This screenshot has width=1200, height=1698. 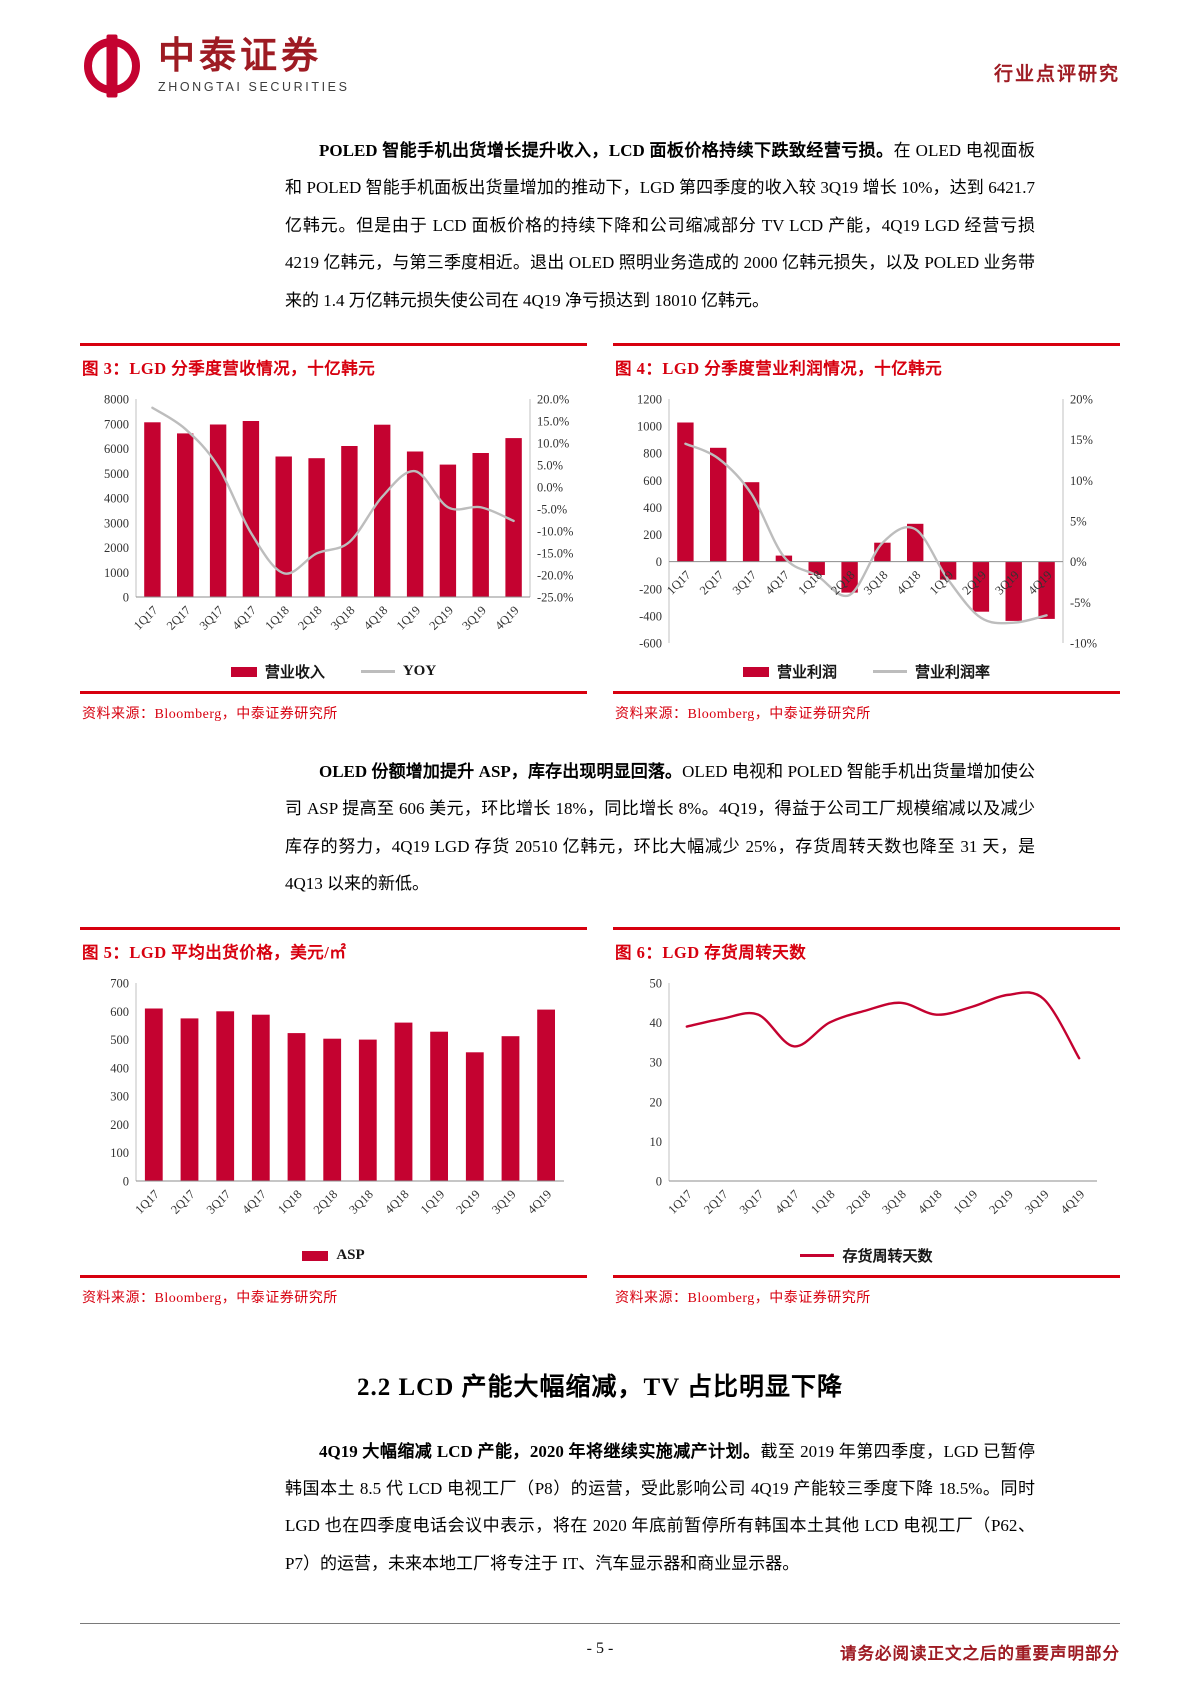 I want to click on svg-text: 20.0%, so click(x=553, y=399).